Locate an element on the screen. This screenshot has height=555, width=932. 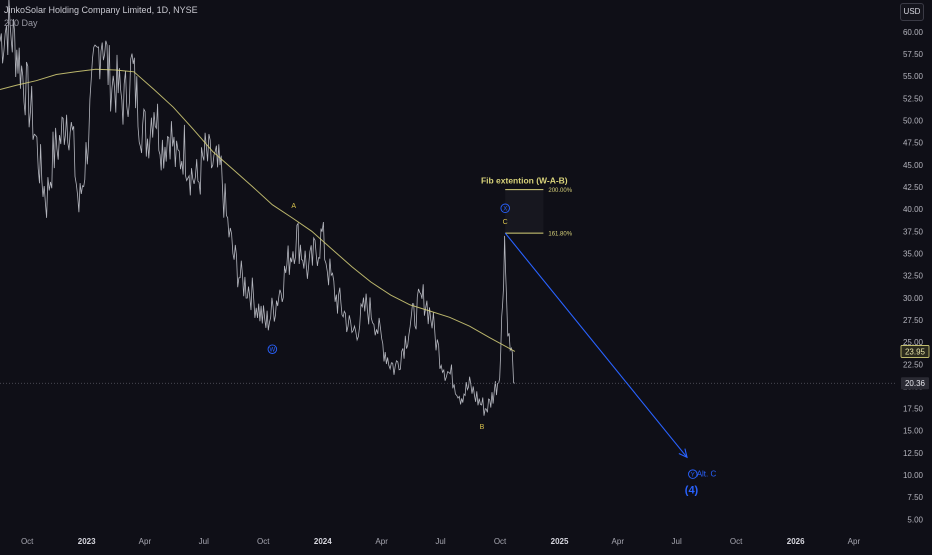
y-tick-label: 17.50 is located at coordinates (913, 409).